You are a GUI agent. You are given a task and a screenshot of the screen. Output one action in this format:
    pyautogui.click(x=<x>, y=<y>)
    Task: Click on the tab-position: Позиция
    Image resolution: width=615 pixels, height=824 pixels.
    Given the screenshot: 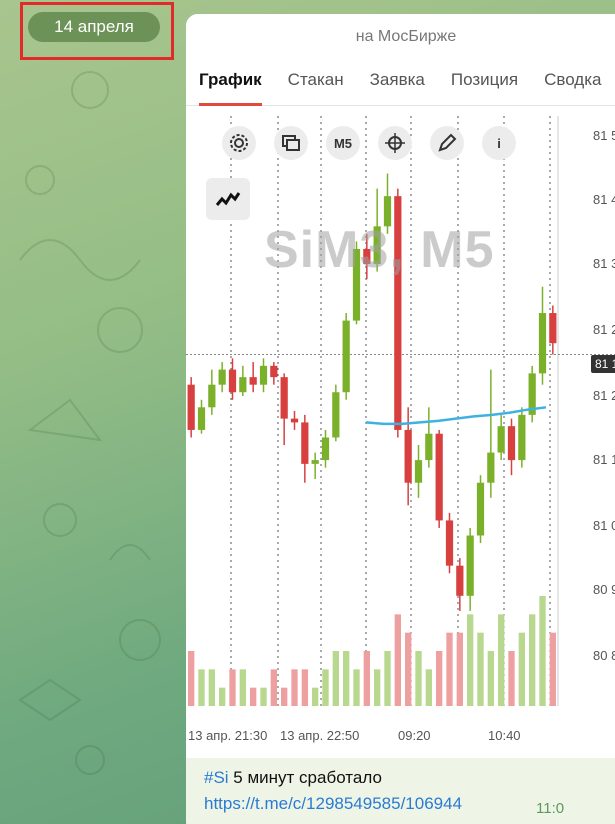 What is the action you would take?
    pyautogui.click(x=484, y=79)
    